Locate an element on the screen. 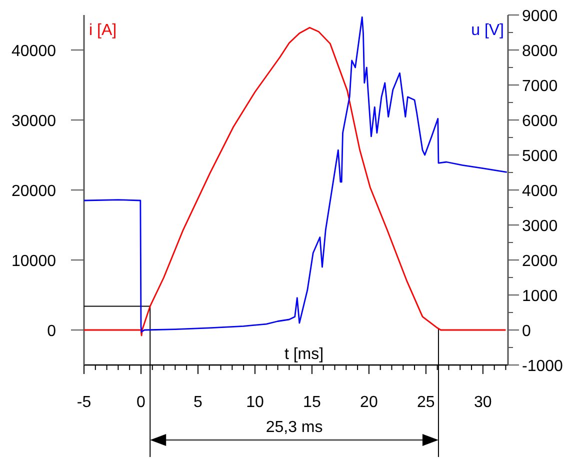  y2-tick-label: 5000 is located at coordinates (540, 156).